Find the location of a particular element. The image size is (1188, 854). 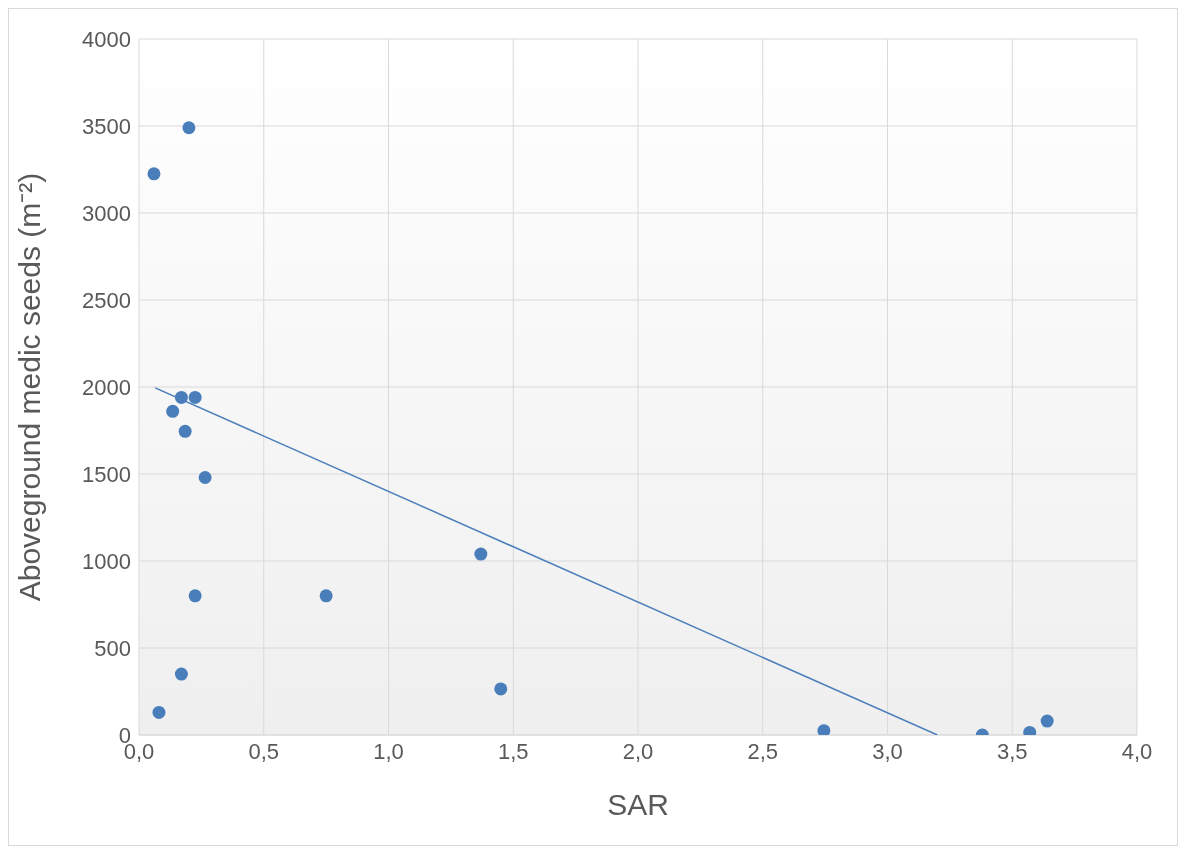

y-tick-label: 3000 is located at coordinates (106, 213).